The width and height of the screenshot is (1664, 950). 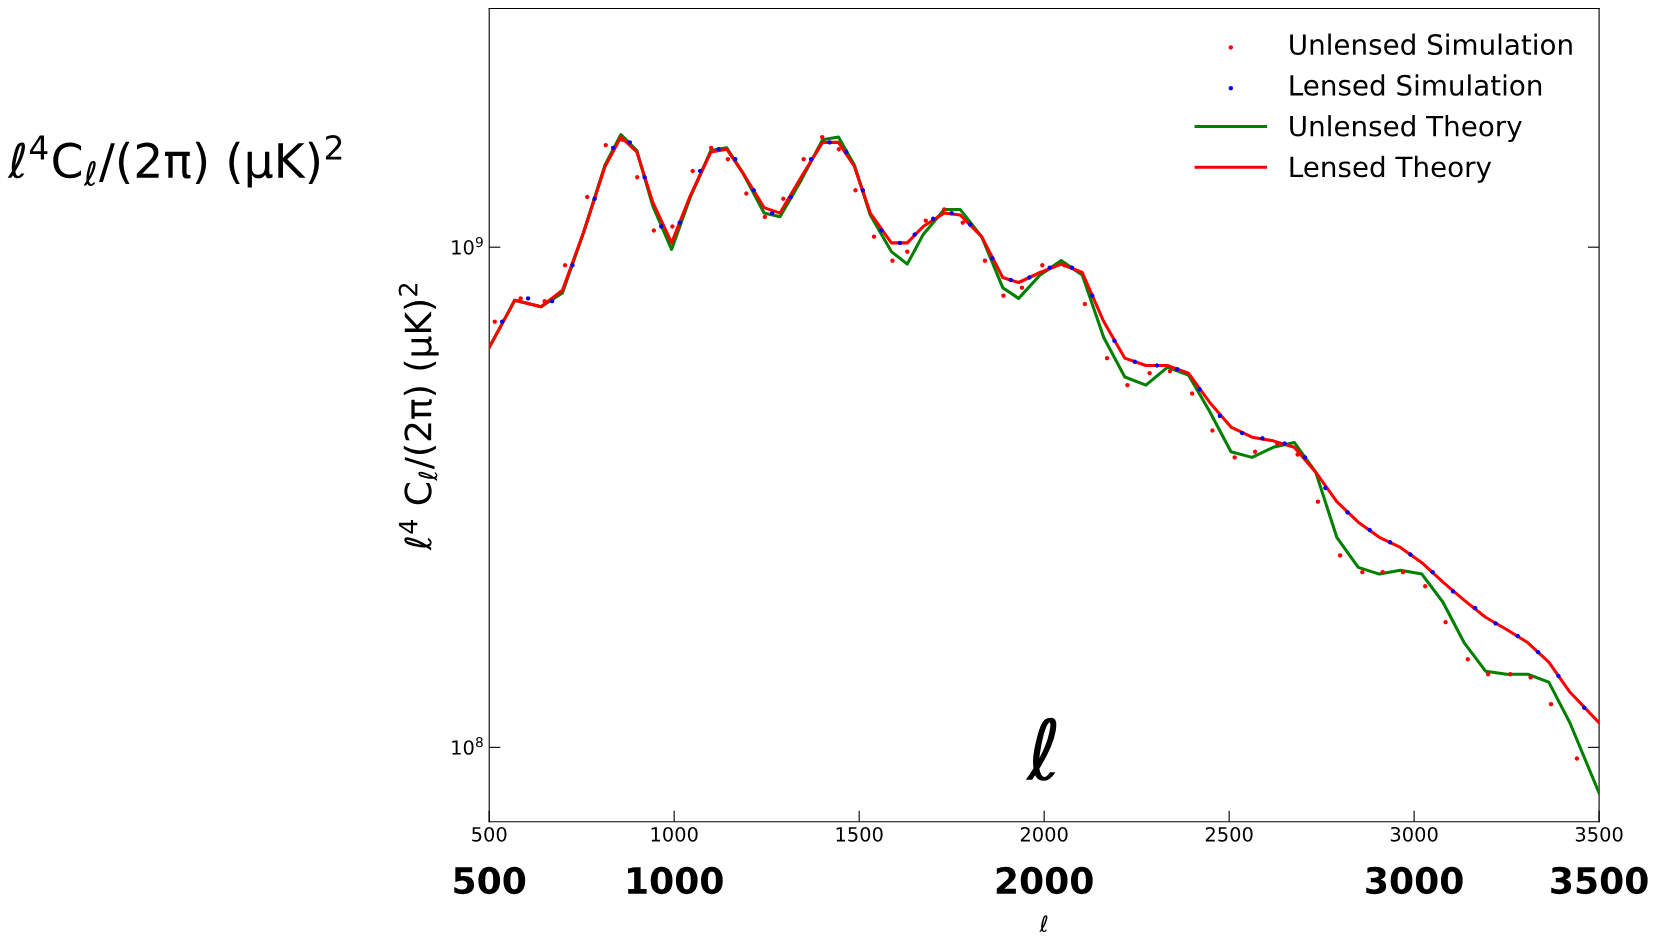 I want to click on legend-label: Unlensed Simulation, so click(x=1431, y=44).